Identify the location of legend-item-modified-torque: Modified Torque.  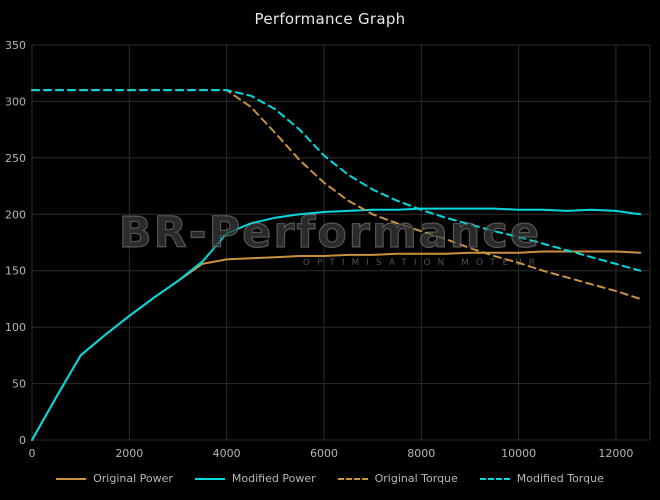
(541, 478).